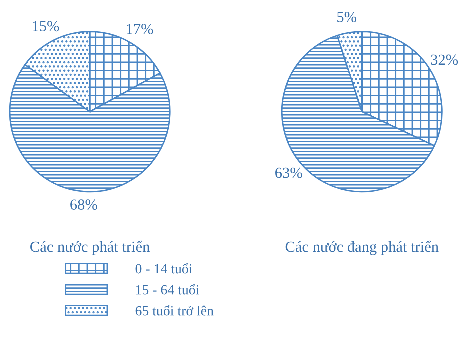 Image resolution: width=474 pixels, height=348 pixels. What do you see at coordinates (140, 29) in the screenshot?
I see `data-label: 17%` at bounding box center [140, 29].